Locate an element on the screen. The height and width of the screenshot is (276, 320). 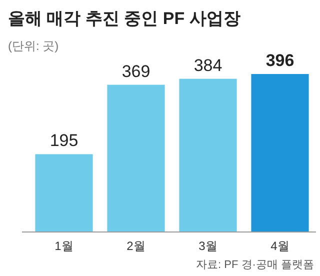
data-label: 384 is located at coordinates (208, 65).